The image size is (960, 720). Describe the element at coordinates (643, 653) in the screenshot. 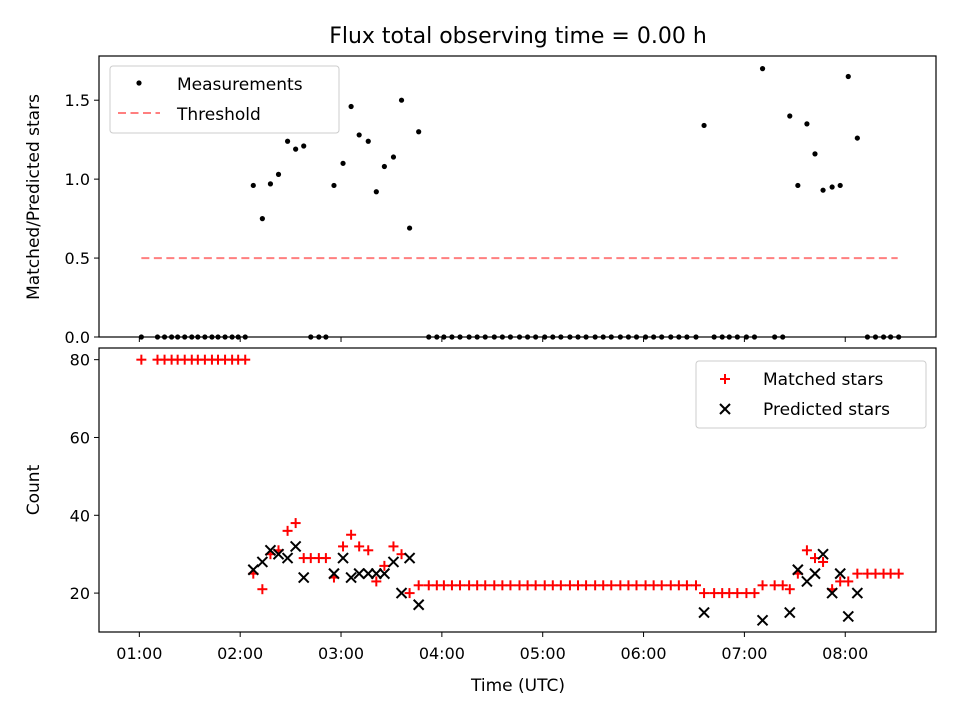

I see `bottom-x-tick-label: 06:00` at that location.